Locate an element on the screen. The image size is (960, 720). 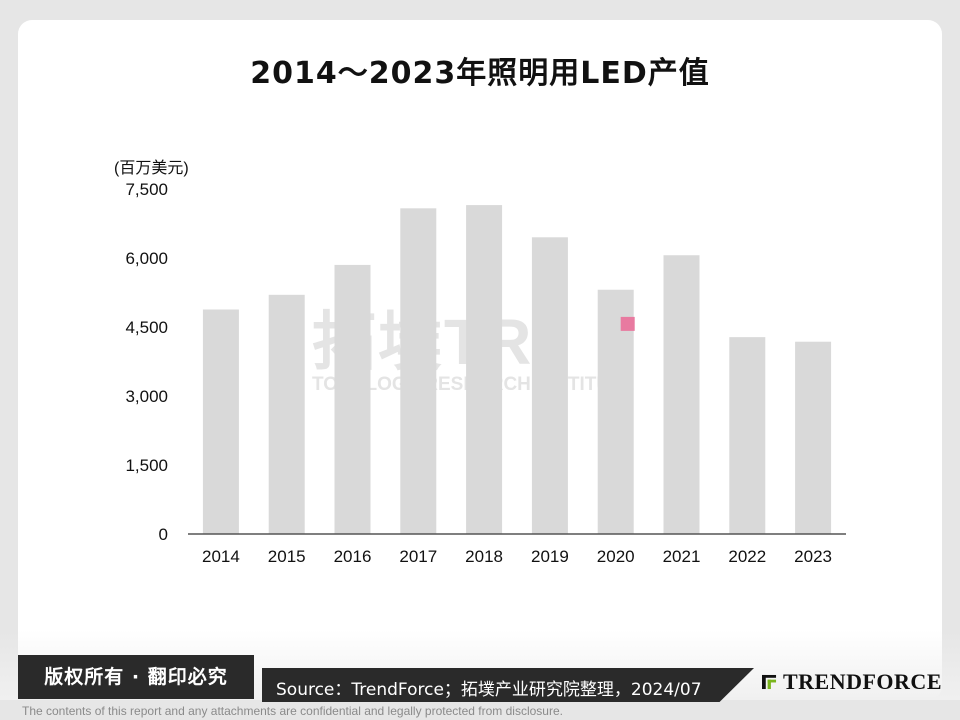
trendforce-logo-icon is located at coordinates (769, 682).